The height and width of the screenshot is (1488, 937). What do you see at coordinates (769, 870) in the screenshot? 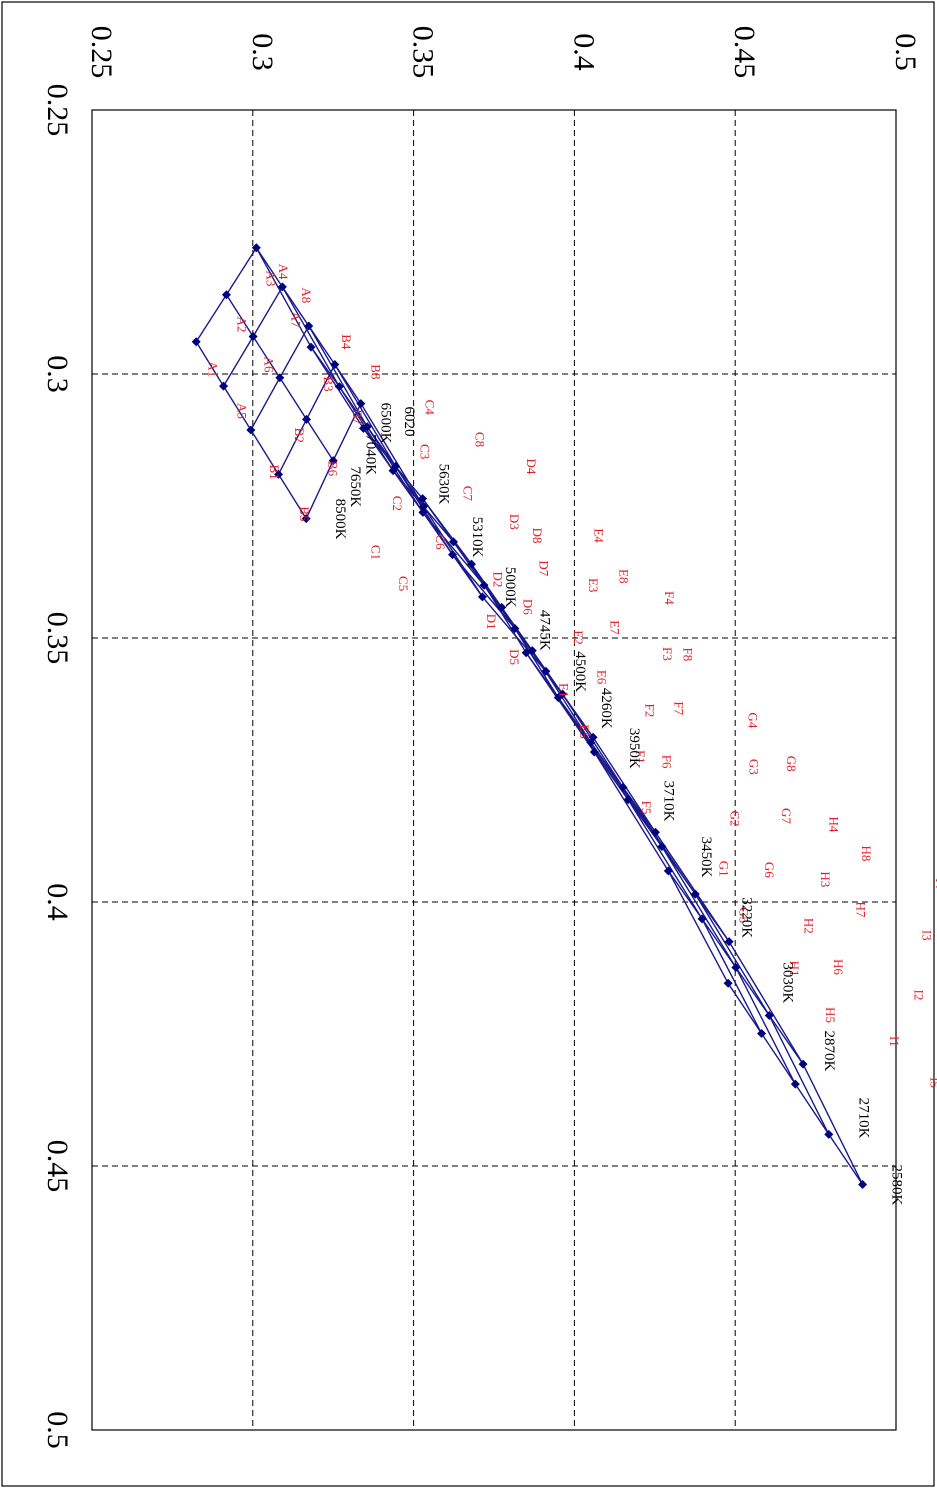
I see `bin-label-G6: G6` at bounding box center [769, 870].